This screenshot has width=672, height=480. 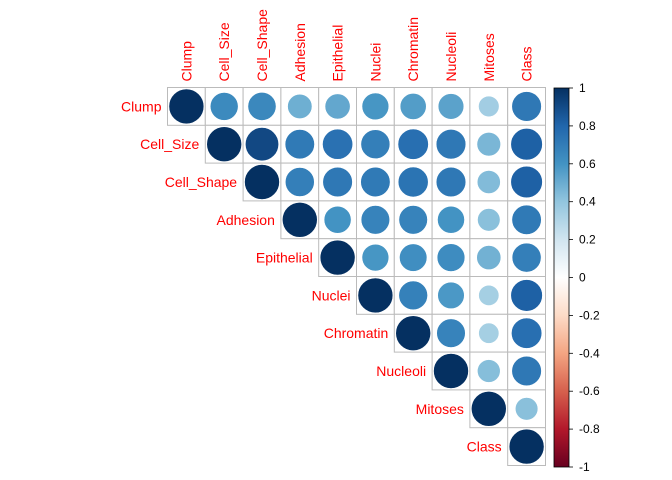 I want to click on corr-circle-Adhesion-Nuclei, so click(x=375, y=220).